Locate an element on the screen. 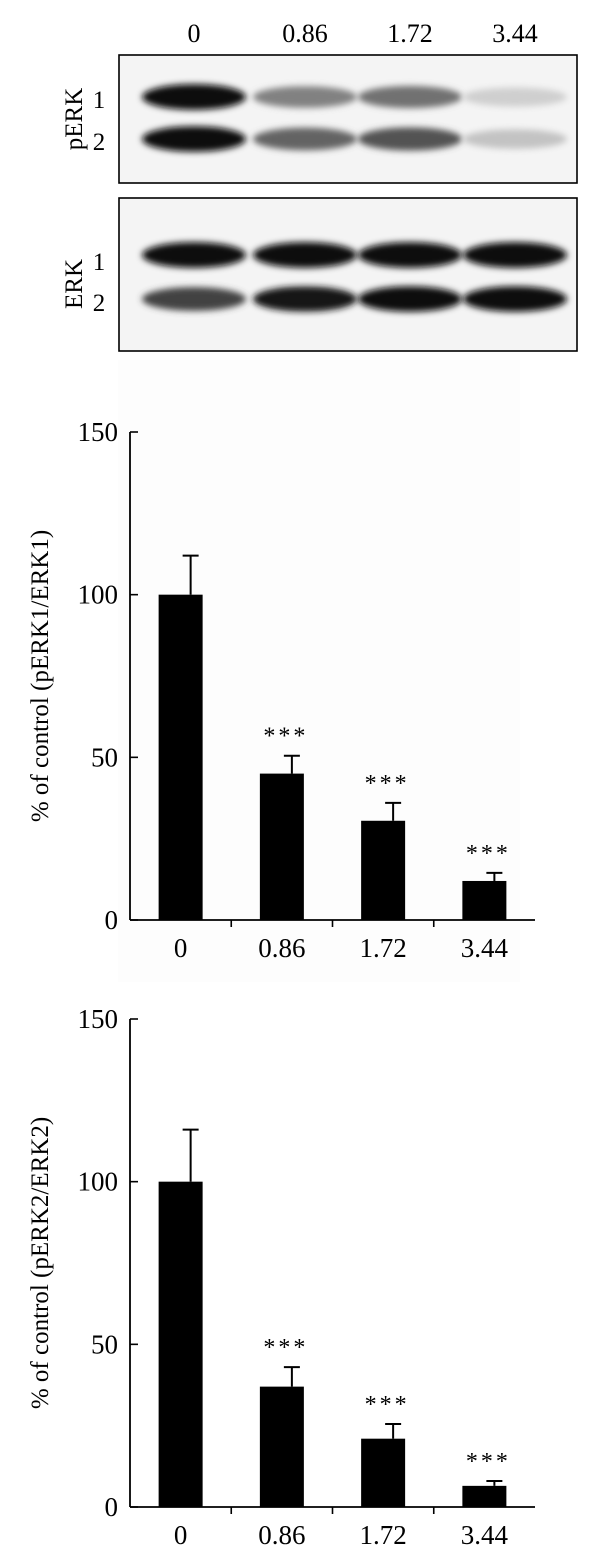  blot-panel-erk: ERK 1 2 is located at coordinates (319, 274).